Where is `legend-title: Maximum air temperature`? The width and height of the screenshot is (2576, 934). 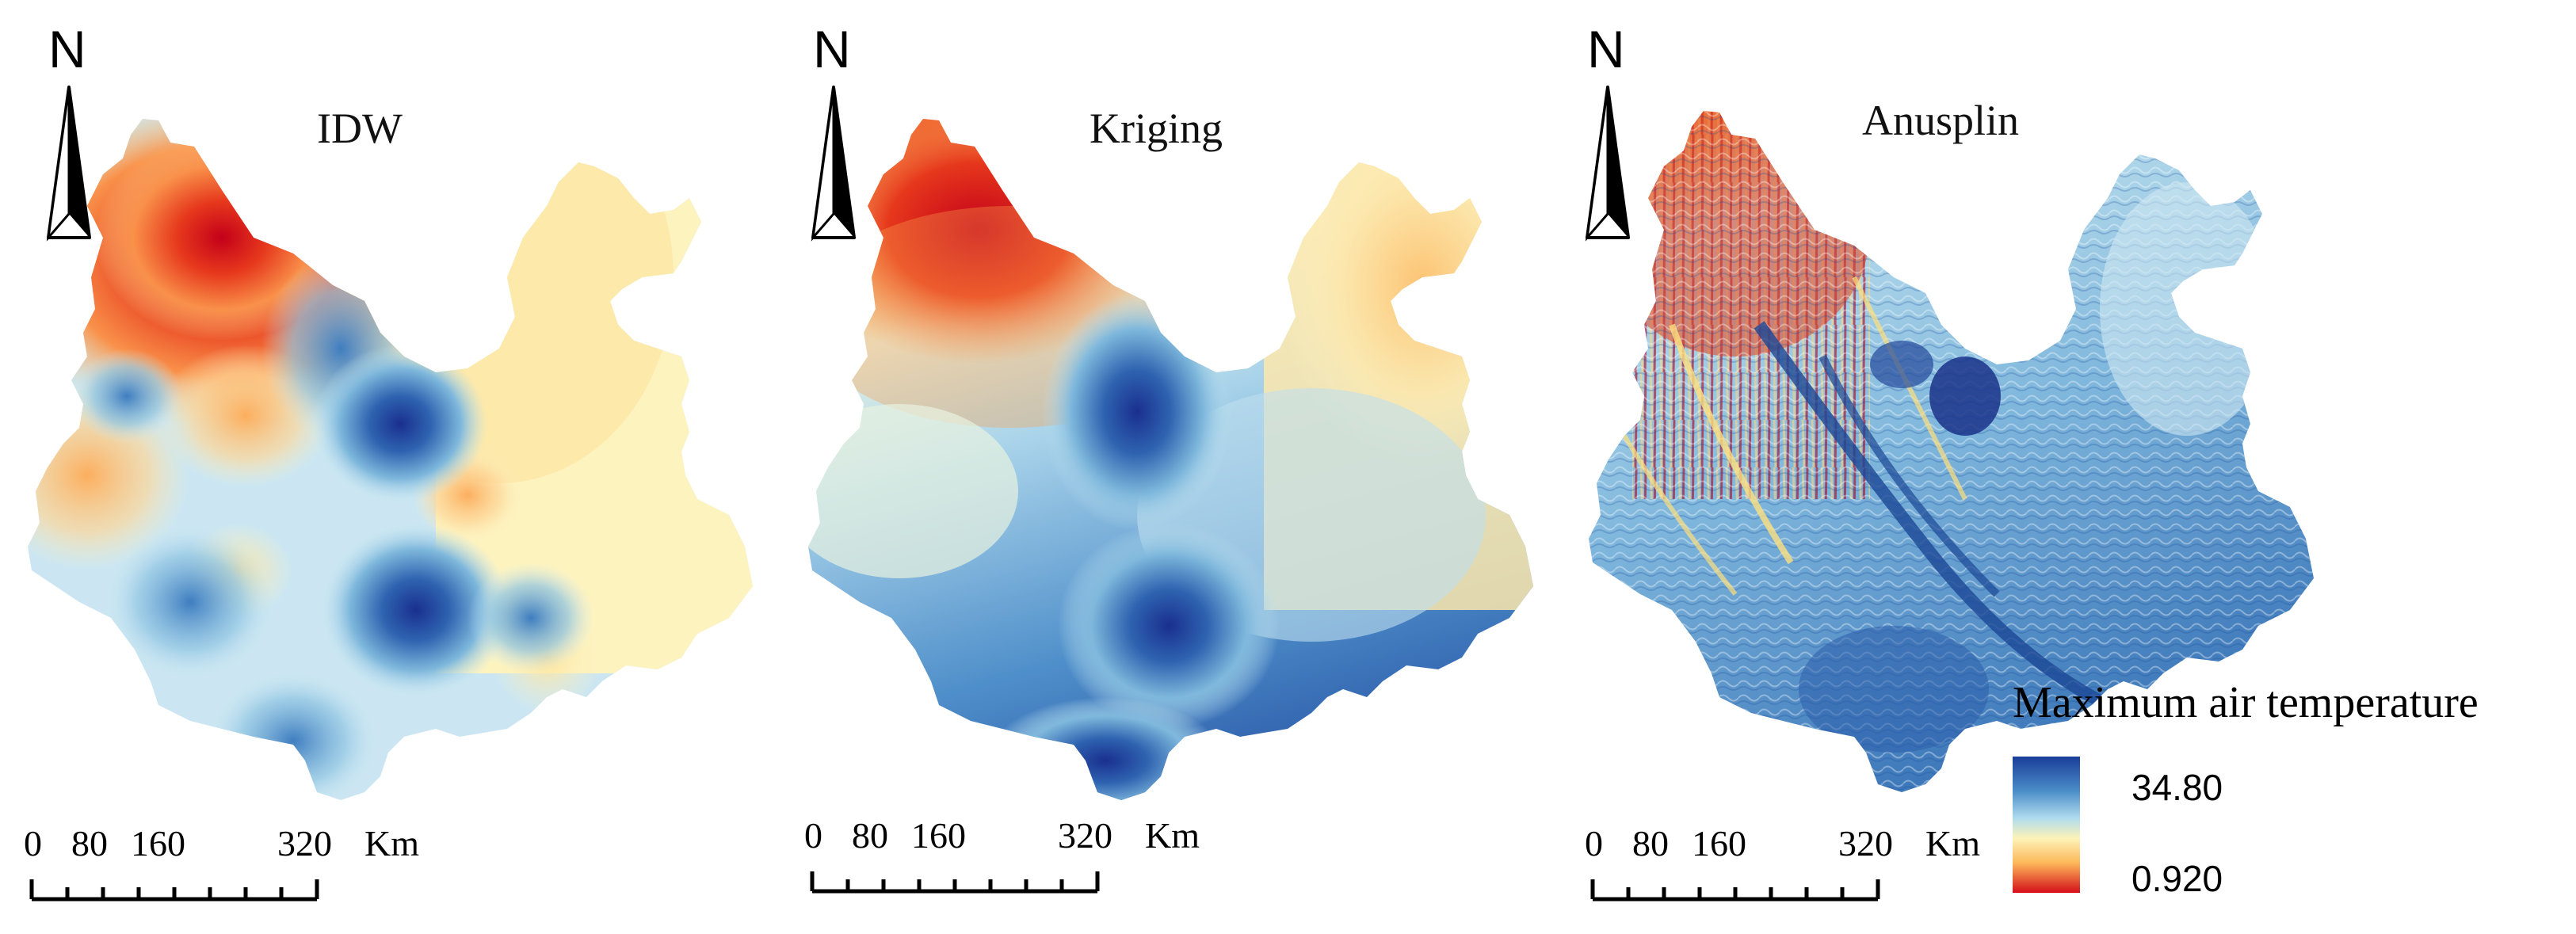
legend-title: Maximum air temperature is located at coordinates (2246, 702).